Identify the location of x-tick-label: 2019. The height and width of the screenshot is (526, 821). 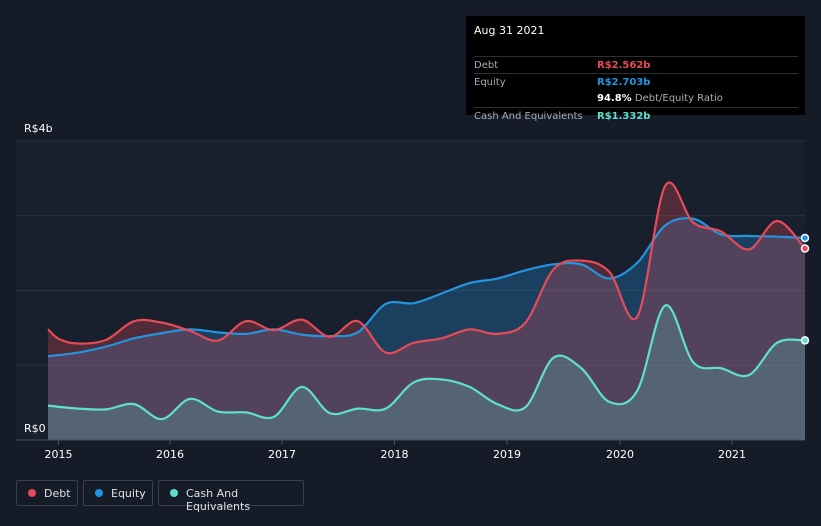
(507, 454).